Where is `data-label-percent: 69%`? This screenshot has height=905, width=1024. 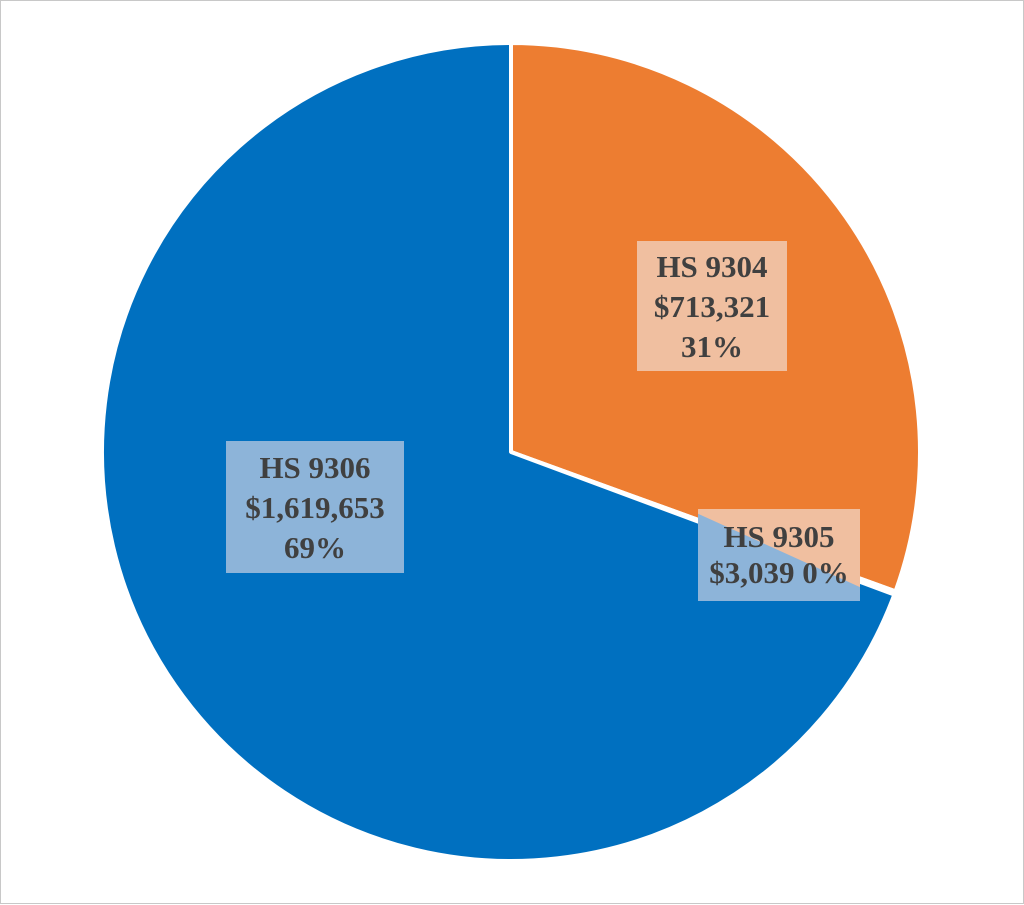
data-label-percent: 69% is located at coordinates (315, 547).